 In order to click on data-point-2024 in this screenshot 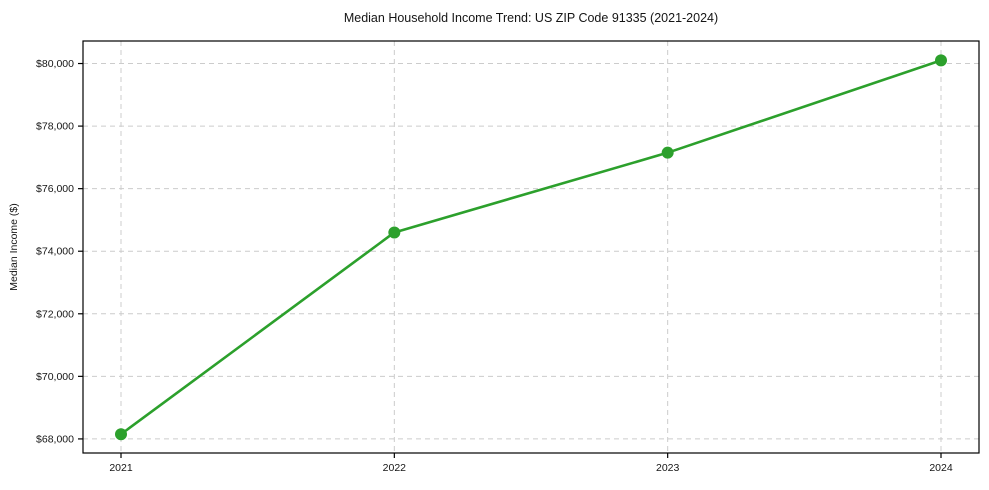, I will do `click(941, 60)`.